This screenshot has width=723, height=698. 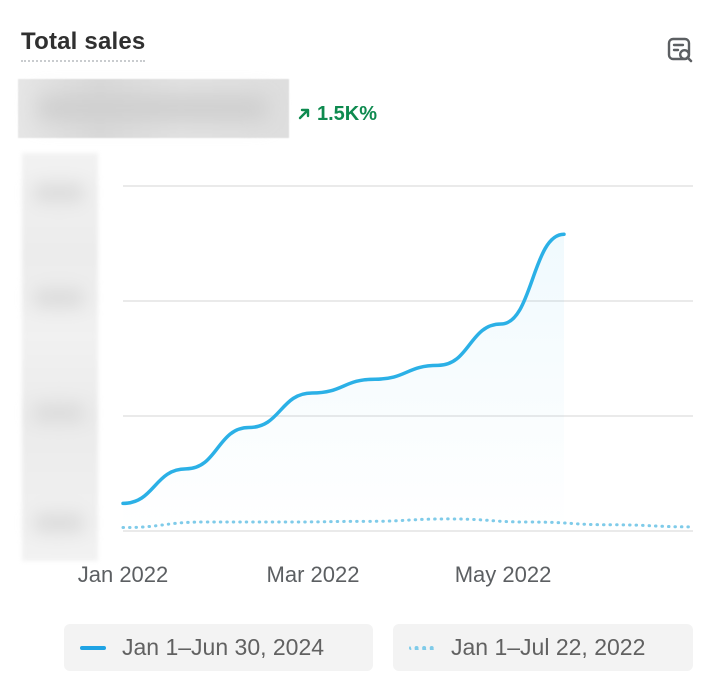 I want to click on change-indicator: 1.5K%, so click(x=337, y=114).